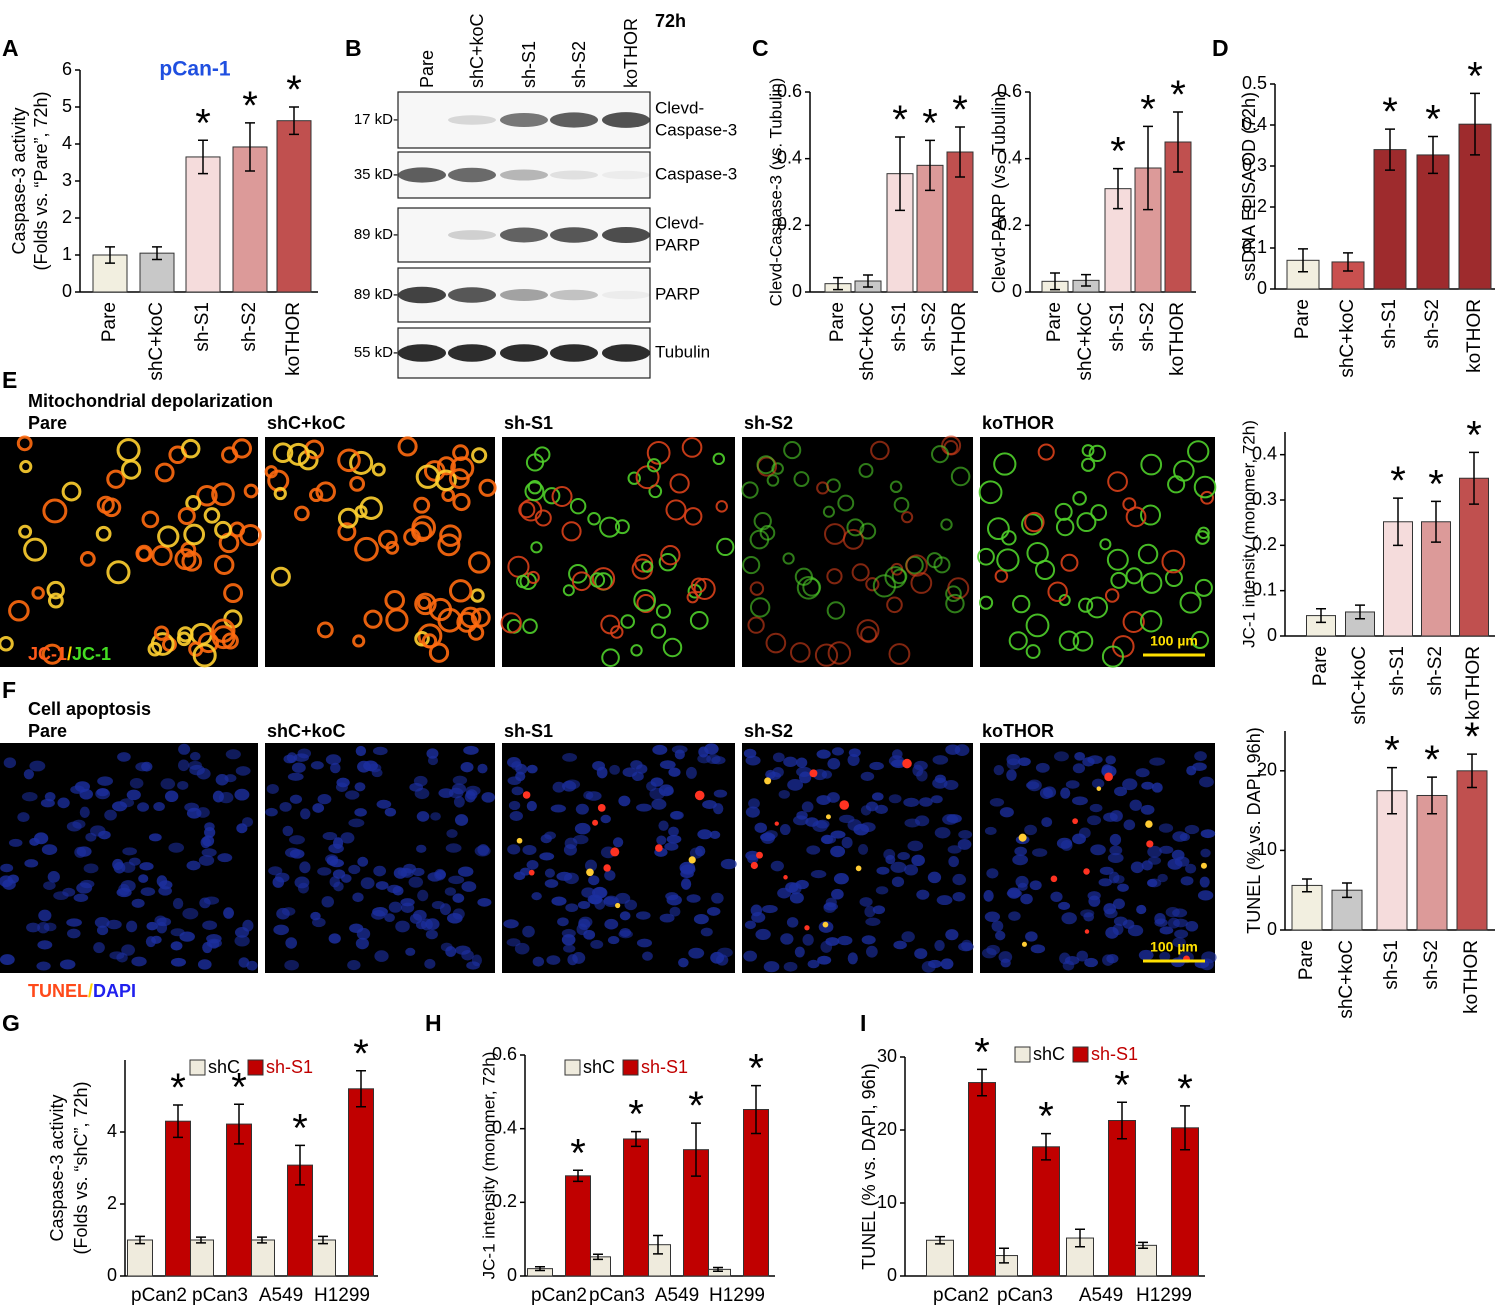 This screenshot has width=1498, height=1312. I want to click on y-tick-label: 0.4, so click(789, 157).